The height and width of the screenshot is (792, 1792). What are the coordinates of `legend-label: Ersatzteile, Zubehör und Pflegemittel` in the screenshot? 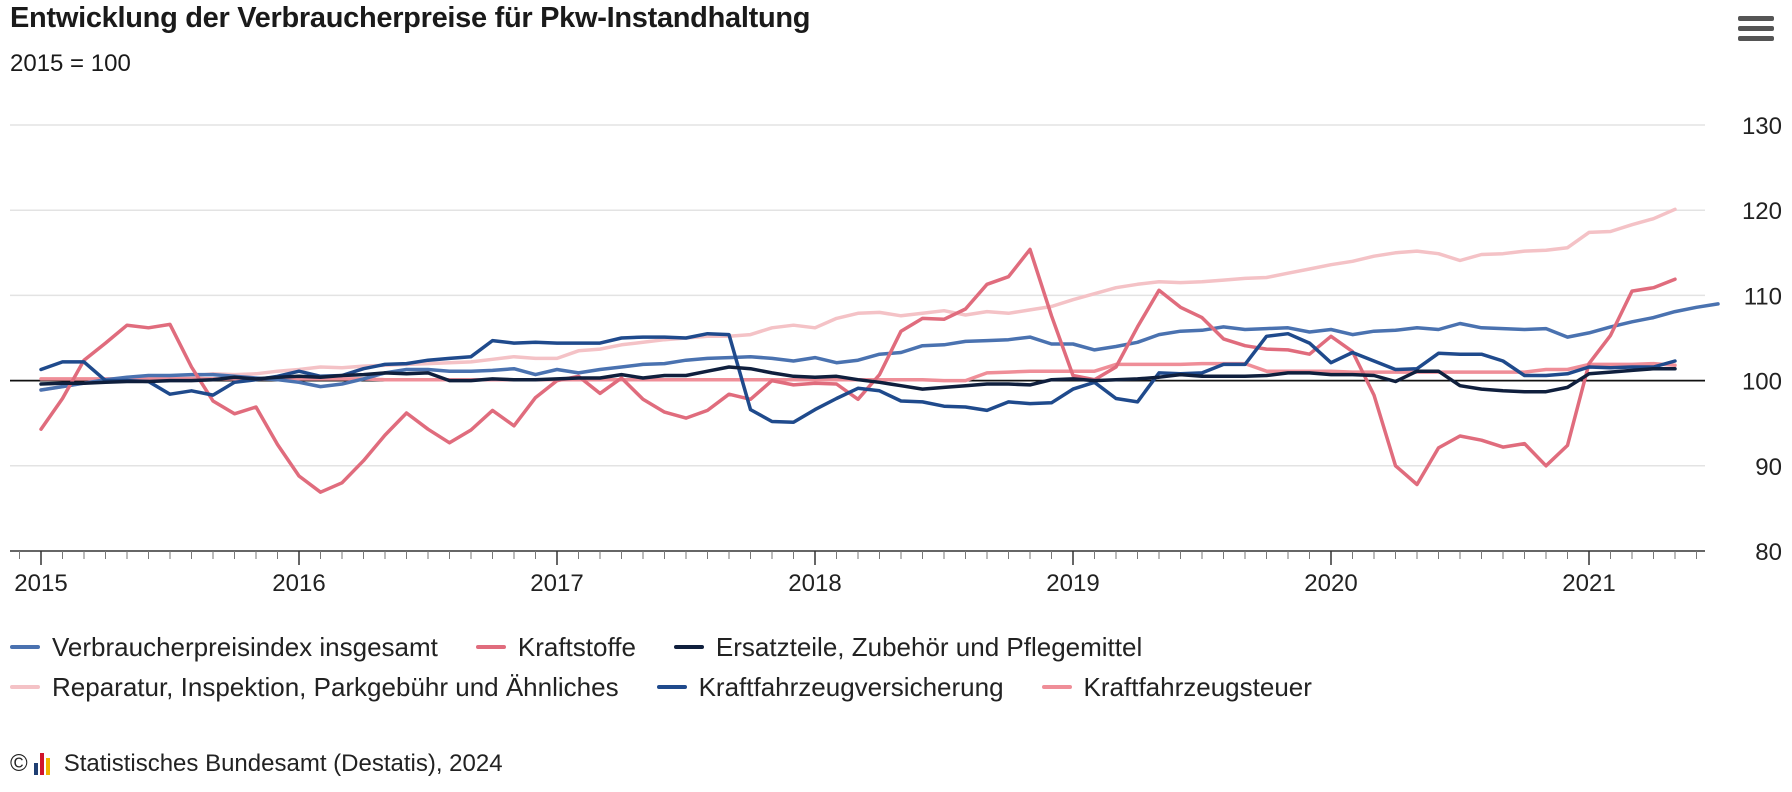 It's located at (929, 646).